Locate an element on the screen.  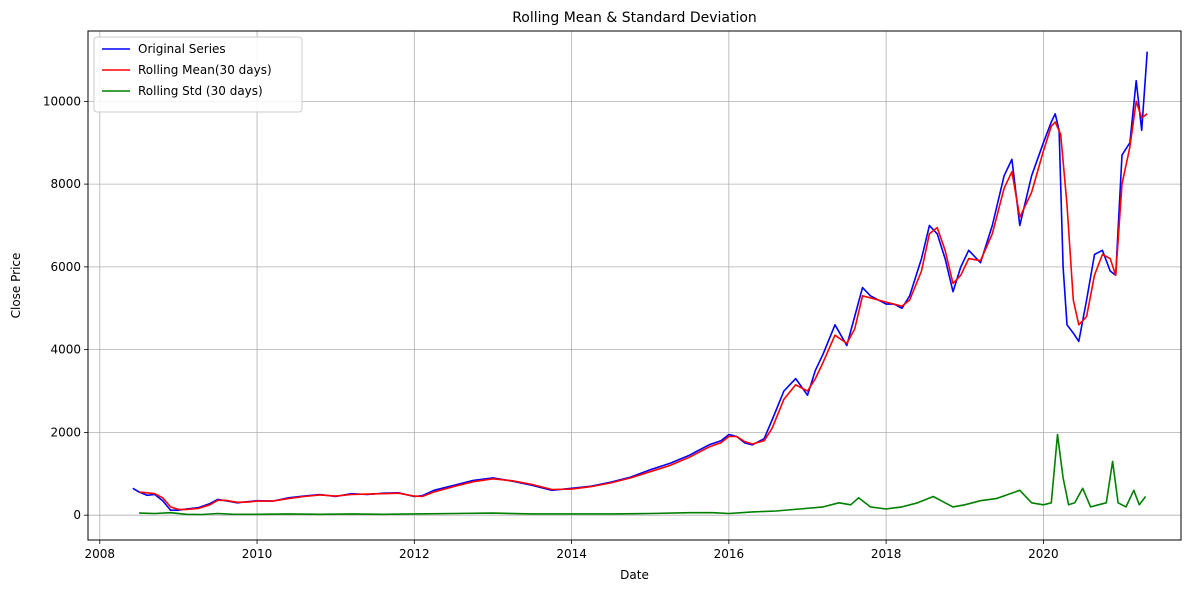
x-tick-label: 2014 is located at coordinates (571, 554).